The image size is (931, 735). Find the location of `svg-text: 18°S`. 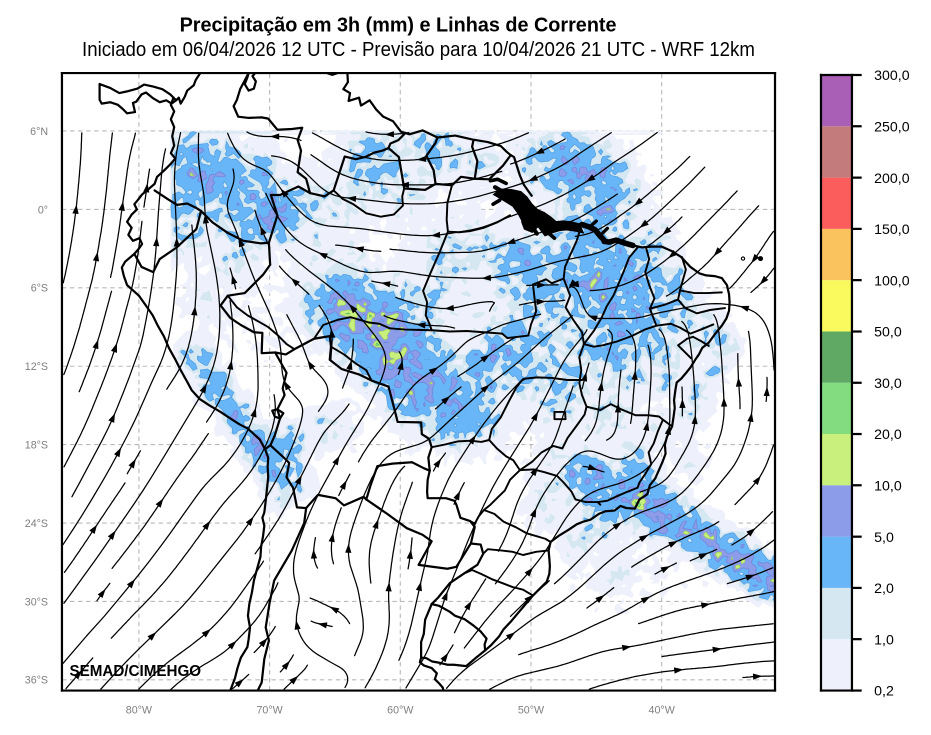

svg-text: 18°S is located at coordinates (36, 445).